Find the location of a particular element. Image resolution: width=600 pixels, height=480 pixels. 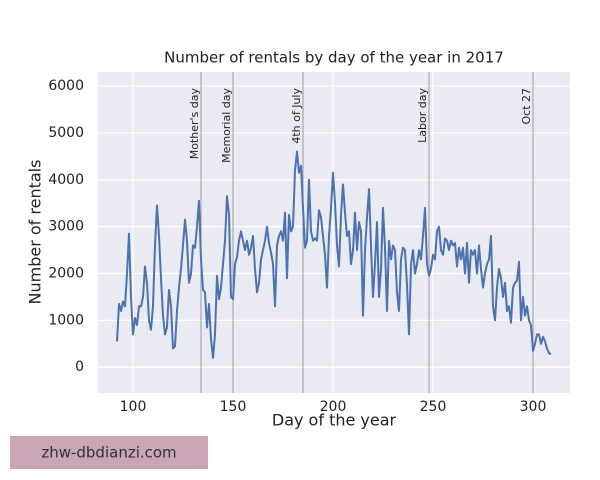

annotation-label: Mother's day is located at coordinates (194, 124).